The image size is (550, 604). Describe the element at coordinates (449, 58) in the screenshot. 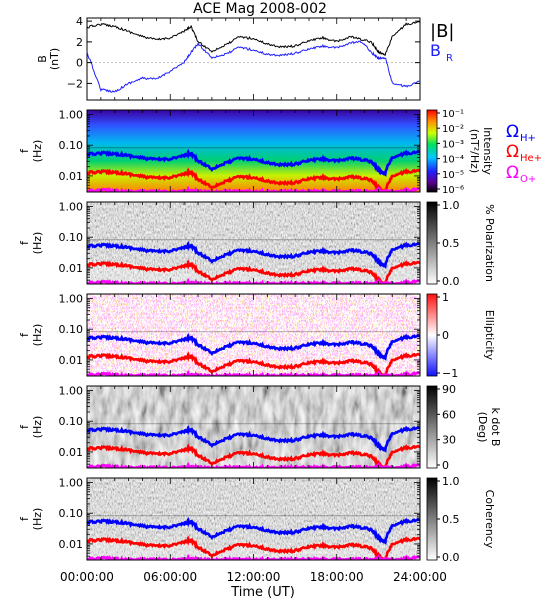

I see `legend-b-r-subscript: R` at that location.